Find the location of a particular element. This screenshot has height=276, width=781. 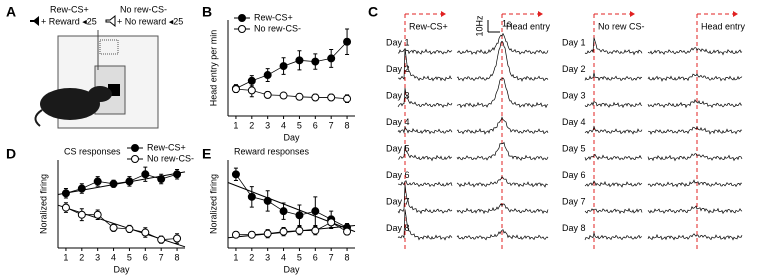

panel-label: B is located at coordinates (207, 12).